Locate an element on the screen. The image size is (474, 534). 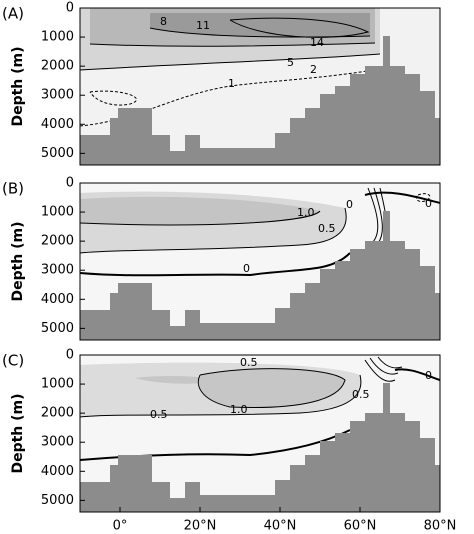
contour-label: 11 is located at coordinates (203, 25).